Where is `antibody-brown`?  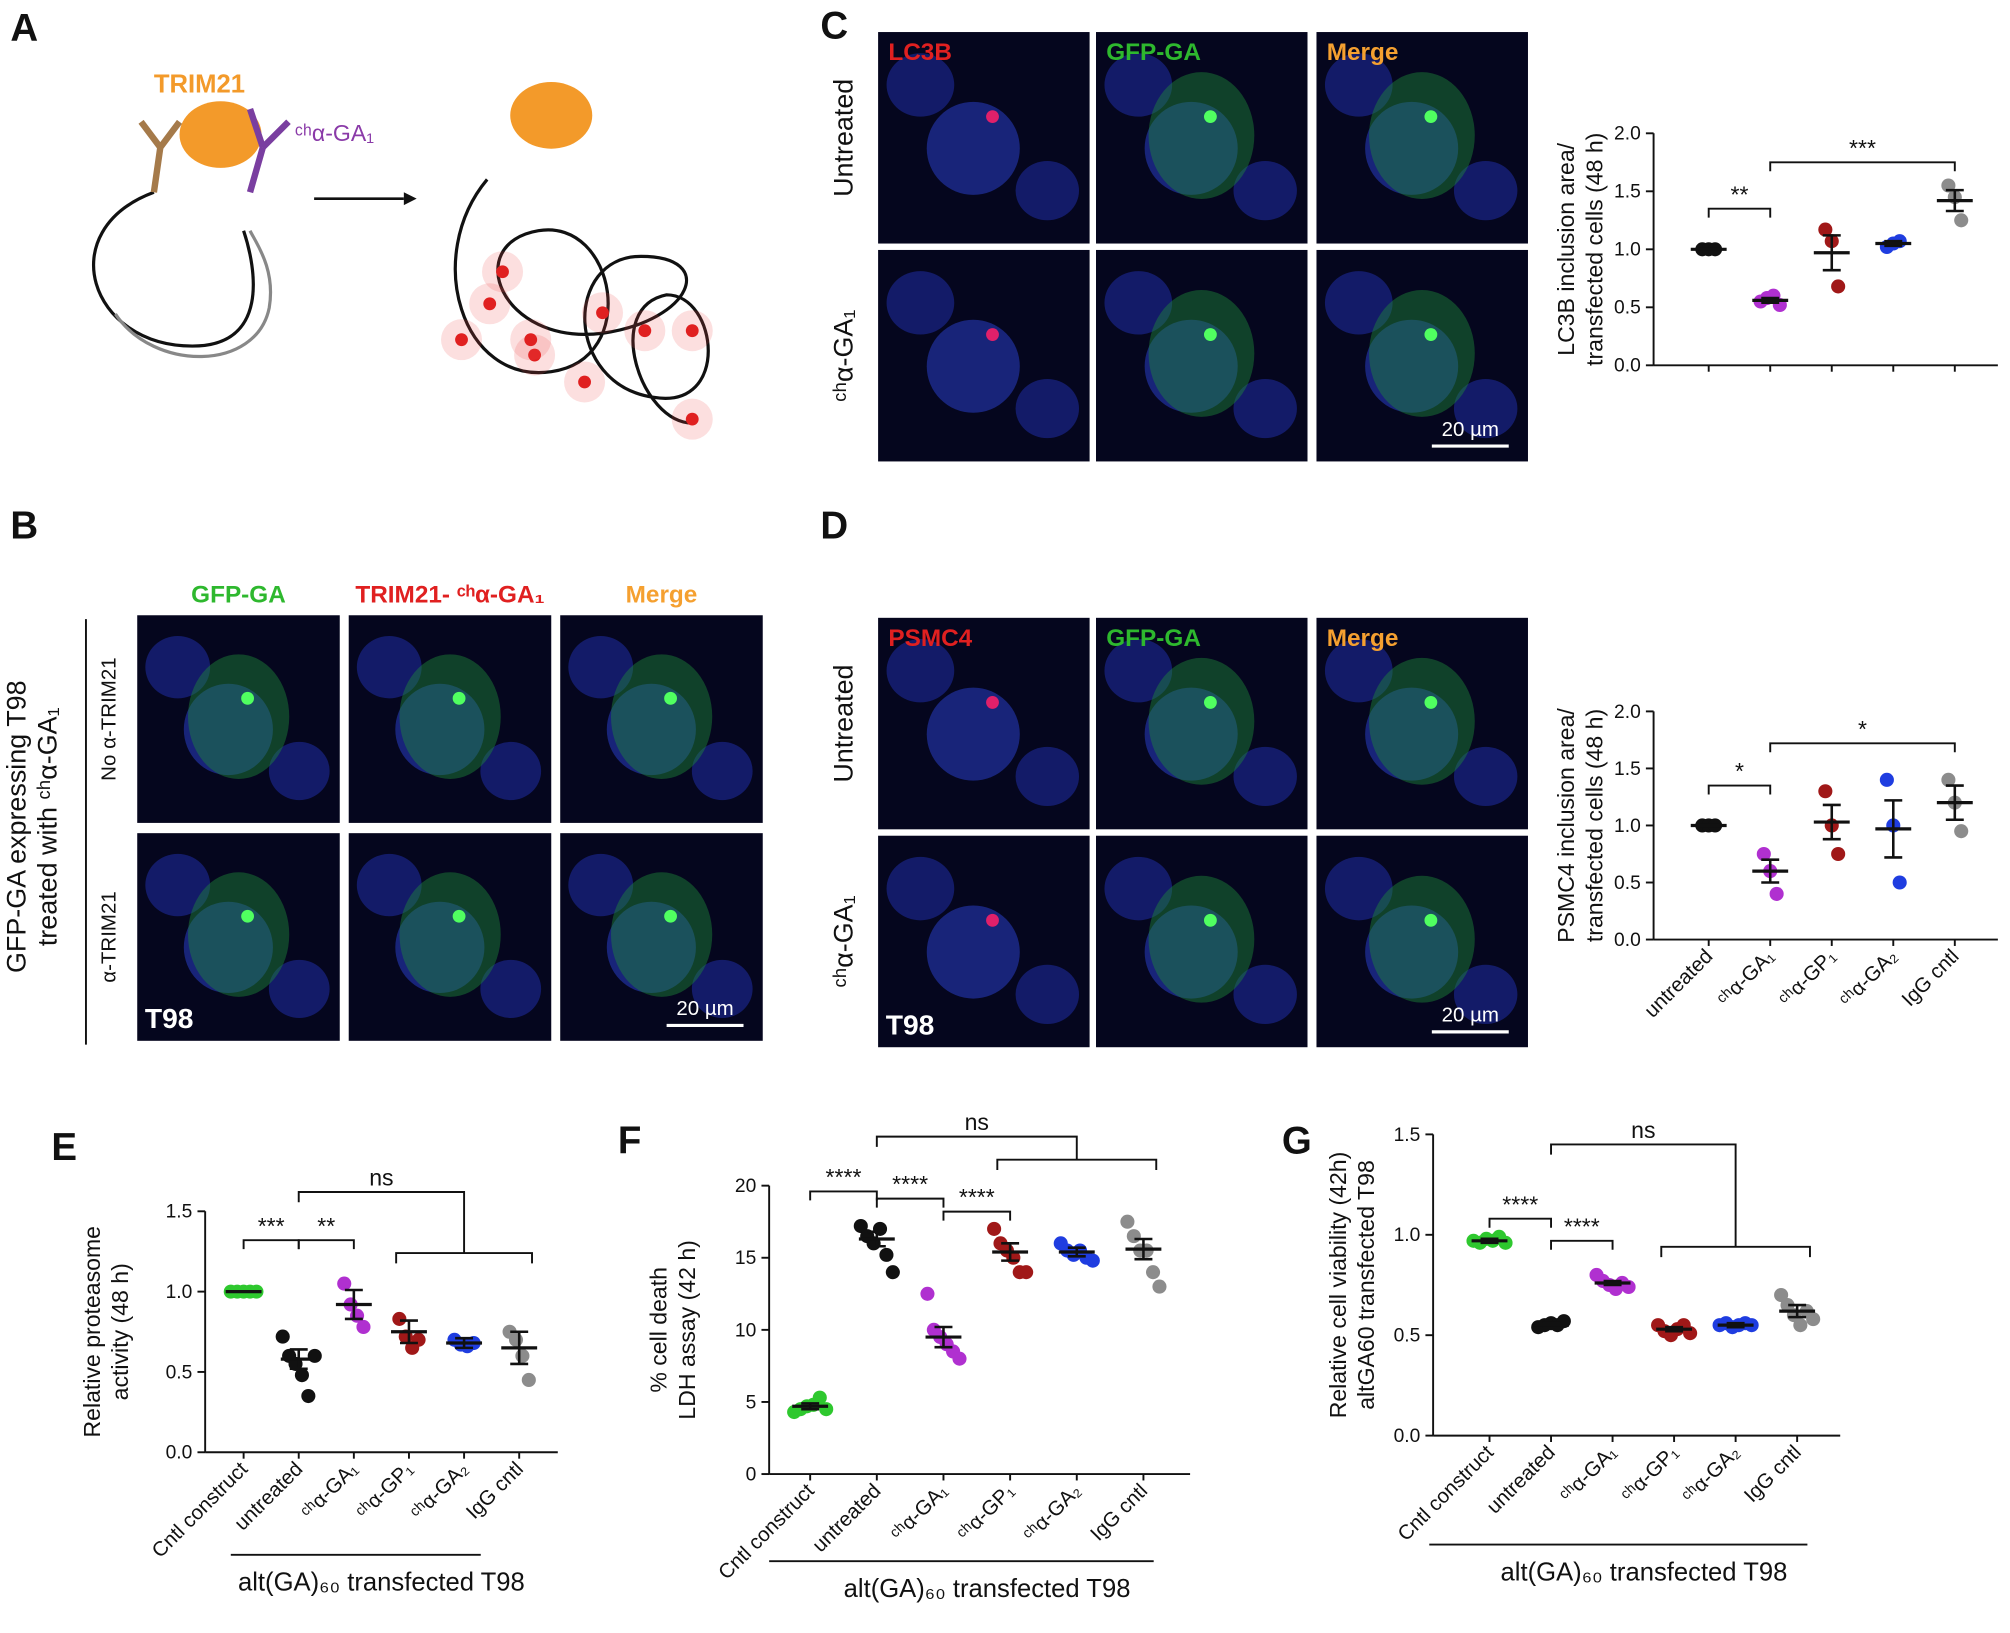
antibody-brown is located at coordinates (160, 156).